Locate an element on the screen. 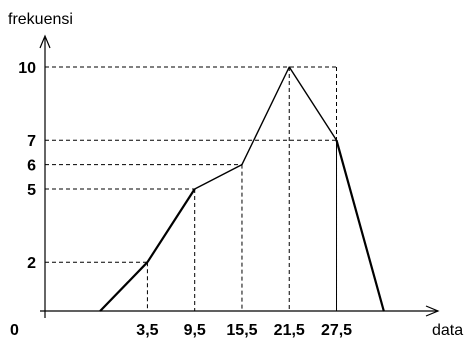 The image size is (473, 345). y-tick-label-0: 2 is located at coordinates (31, 263).